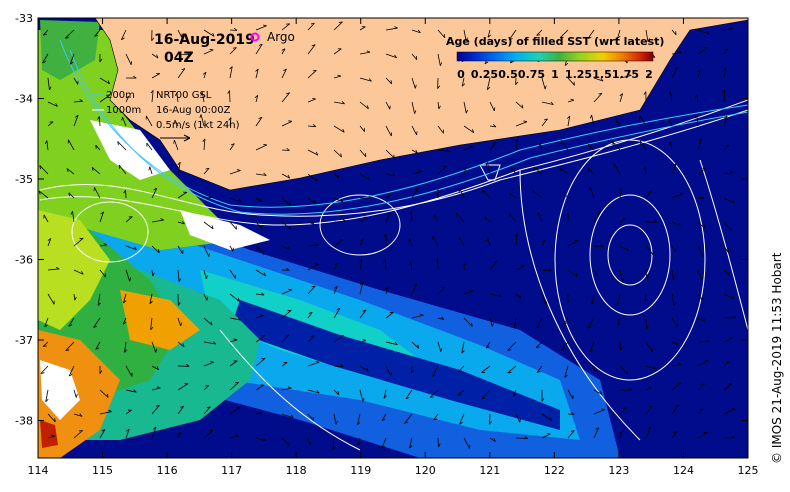  I want to click on argo-label: Argo, so click(281, 37).